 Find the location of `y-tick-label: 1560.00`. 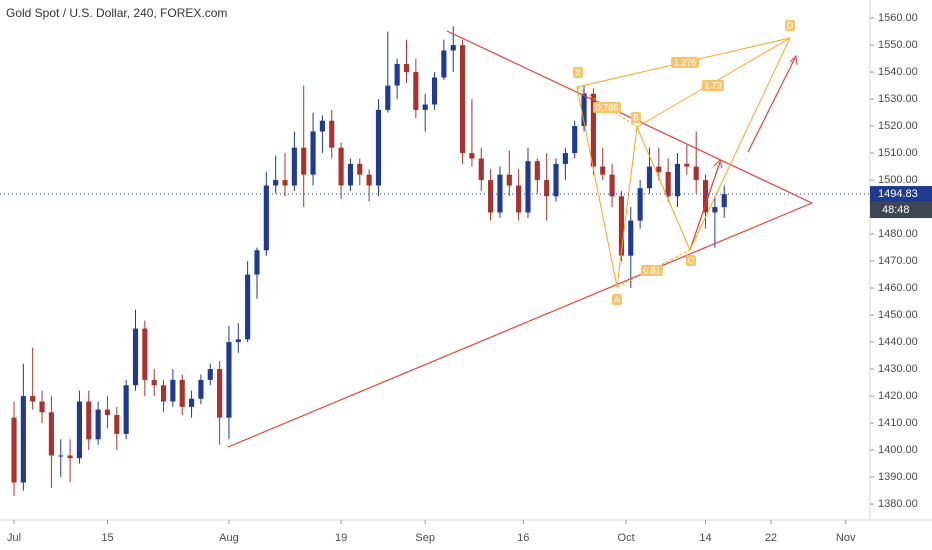

y-tick-label: 1560.00 is located at coordinates (898, 18).